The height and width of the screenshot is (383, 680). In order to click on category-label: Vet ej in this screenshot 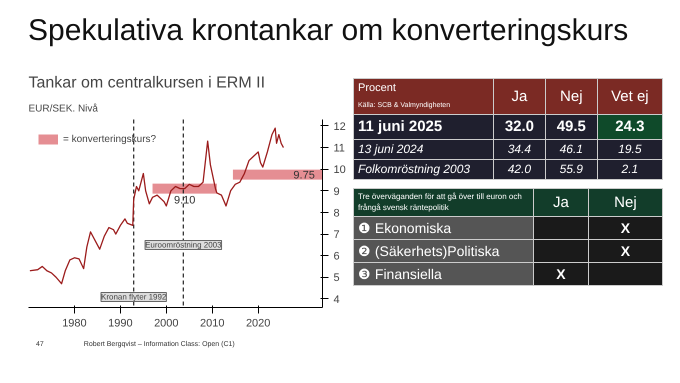, I will do `click(629, 96)`.